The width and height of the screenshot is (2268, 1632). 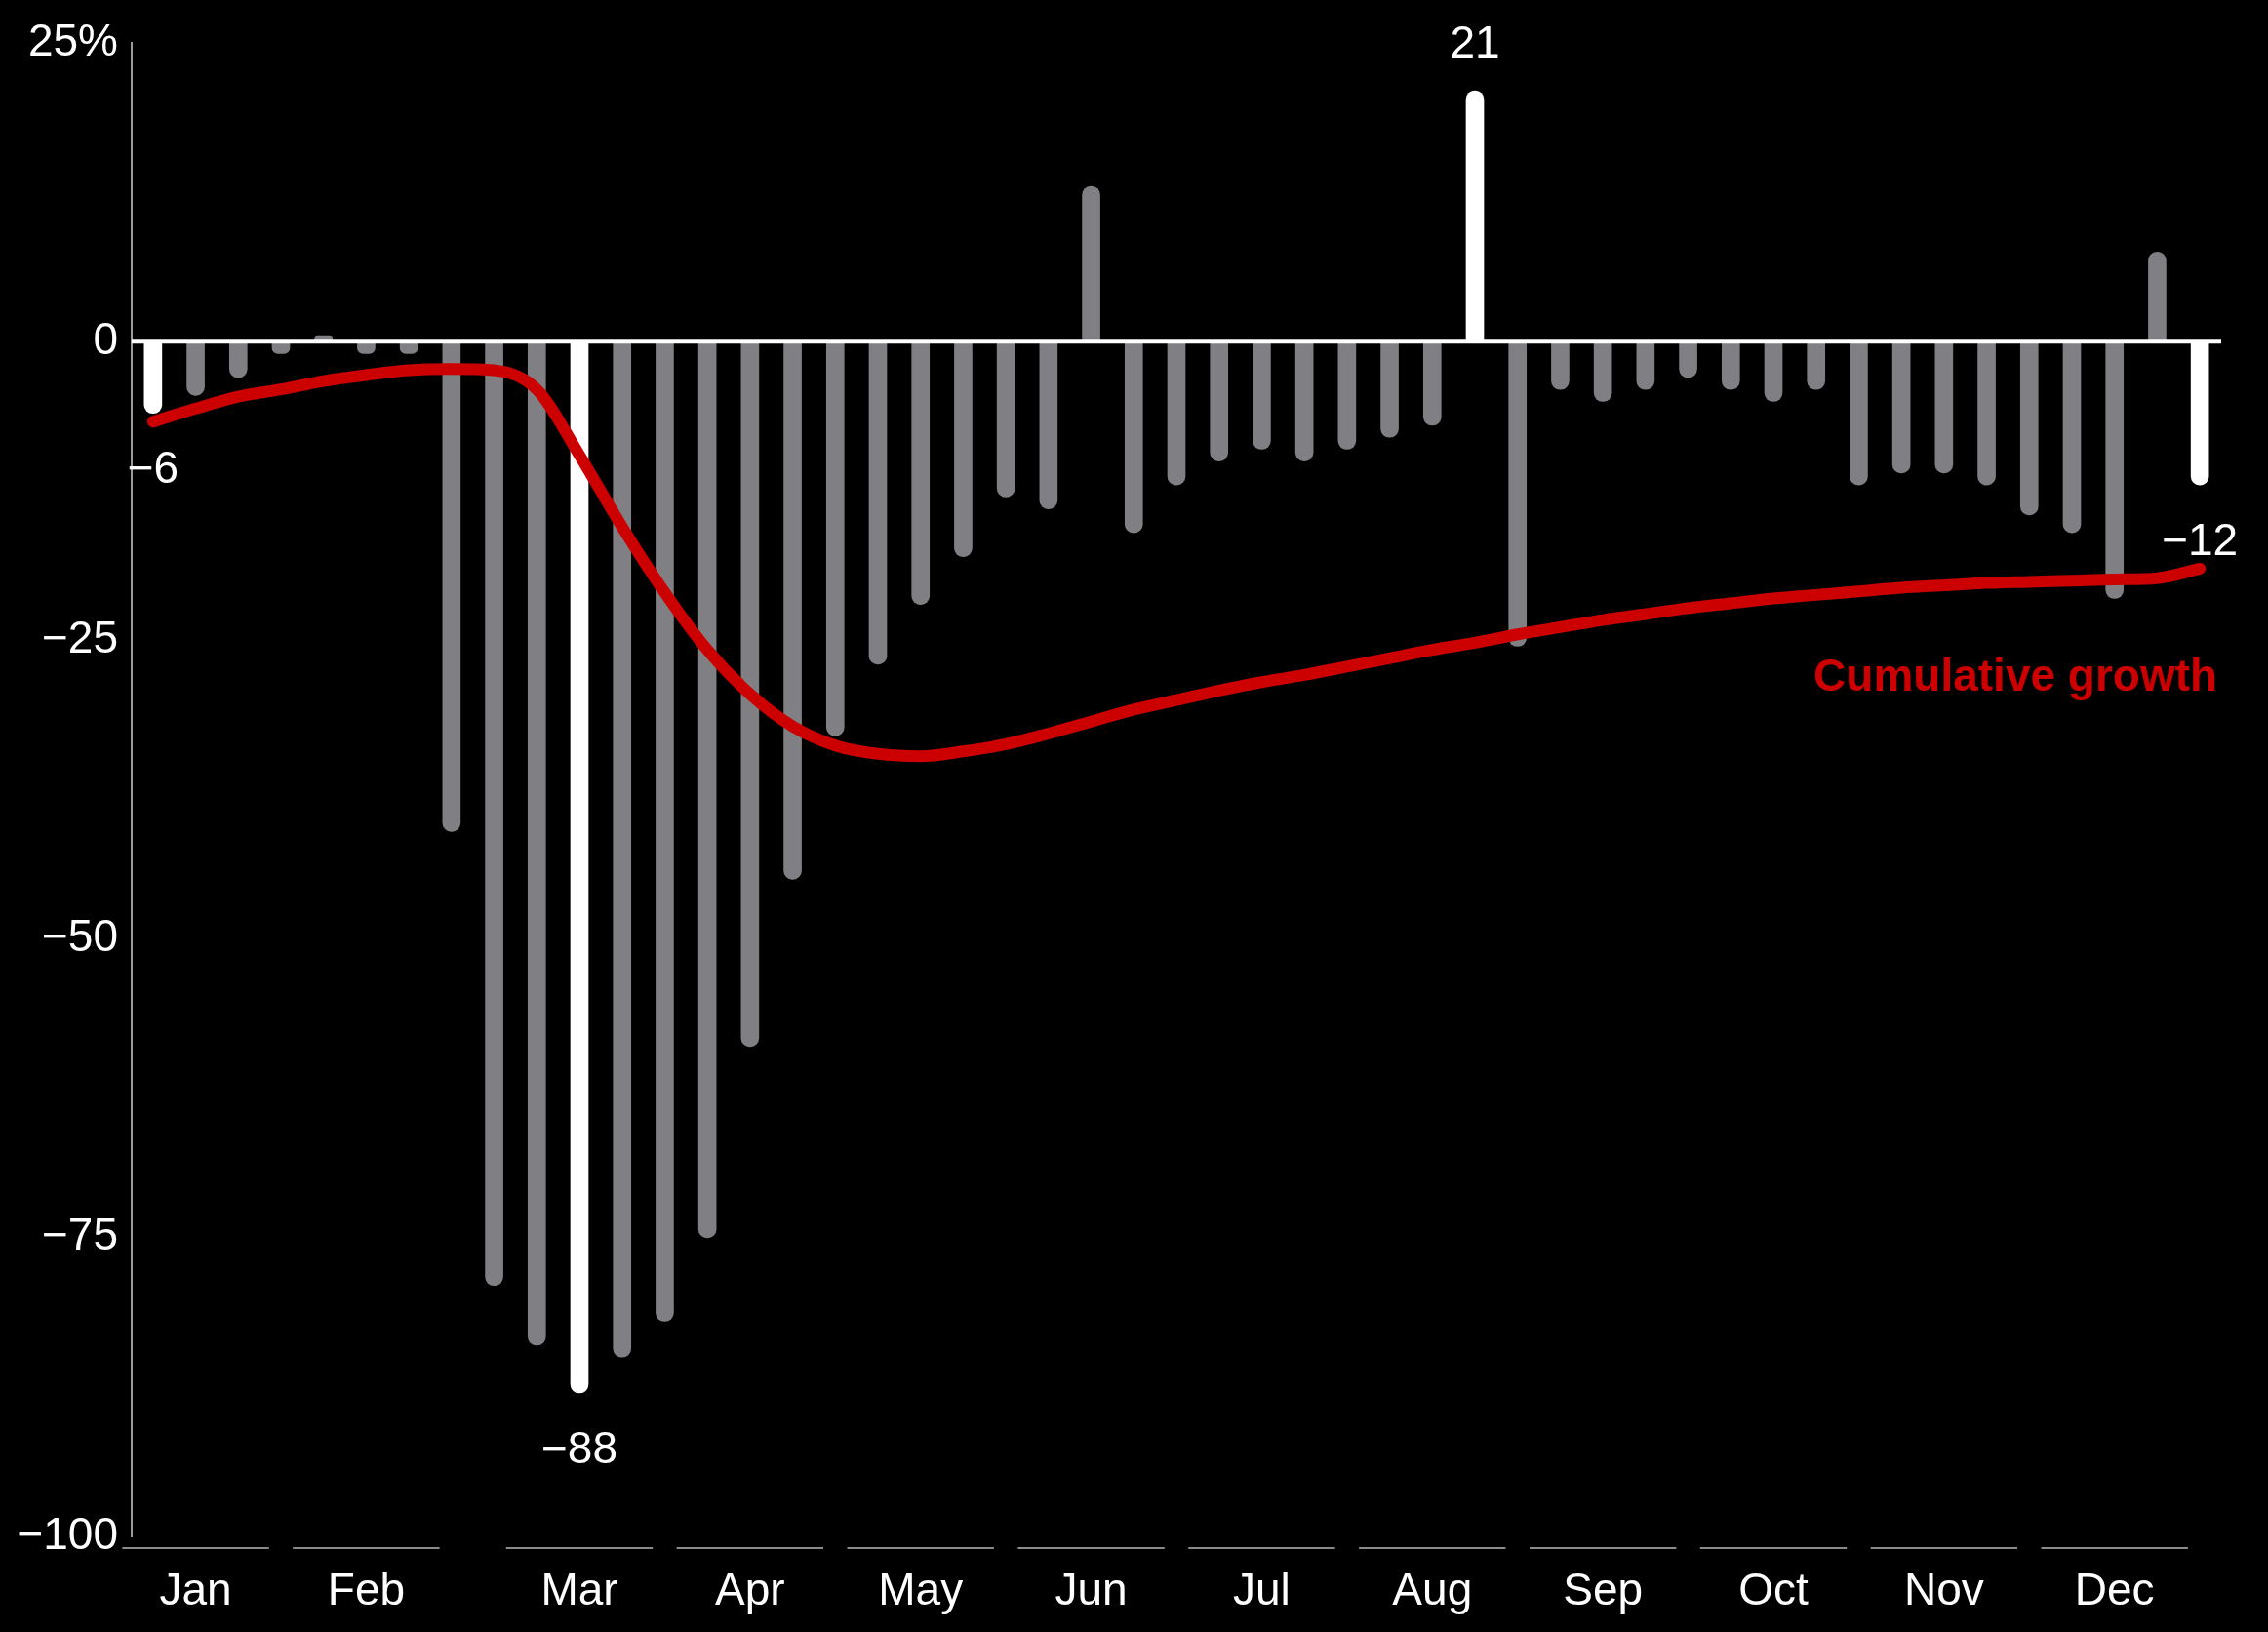 What do you see at coordinates (195, 1590) in the screenshot?
I see `x-tick-label: Jan` at bounding box center [195, 1590].